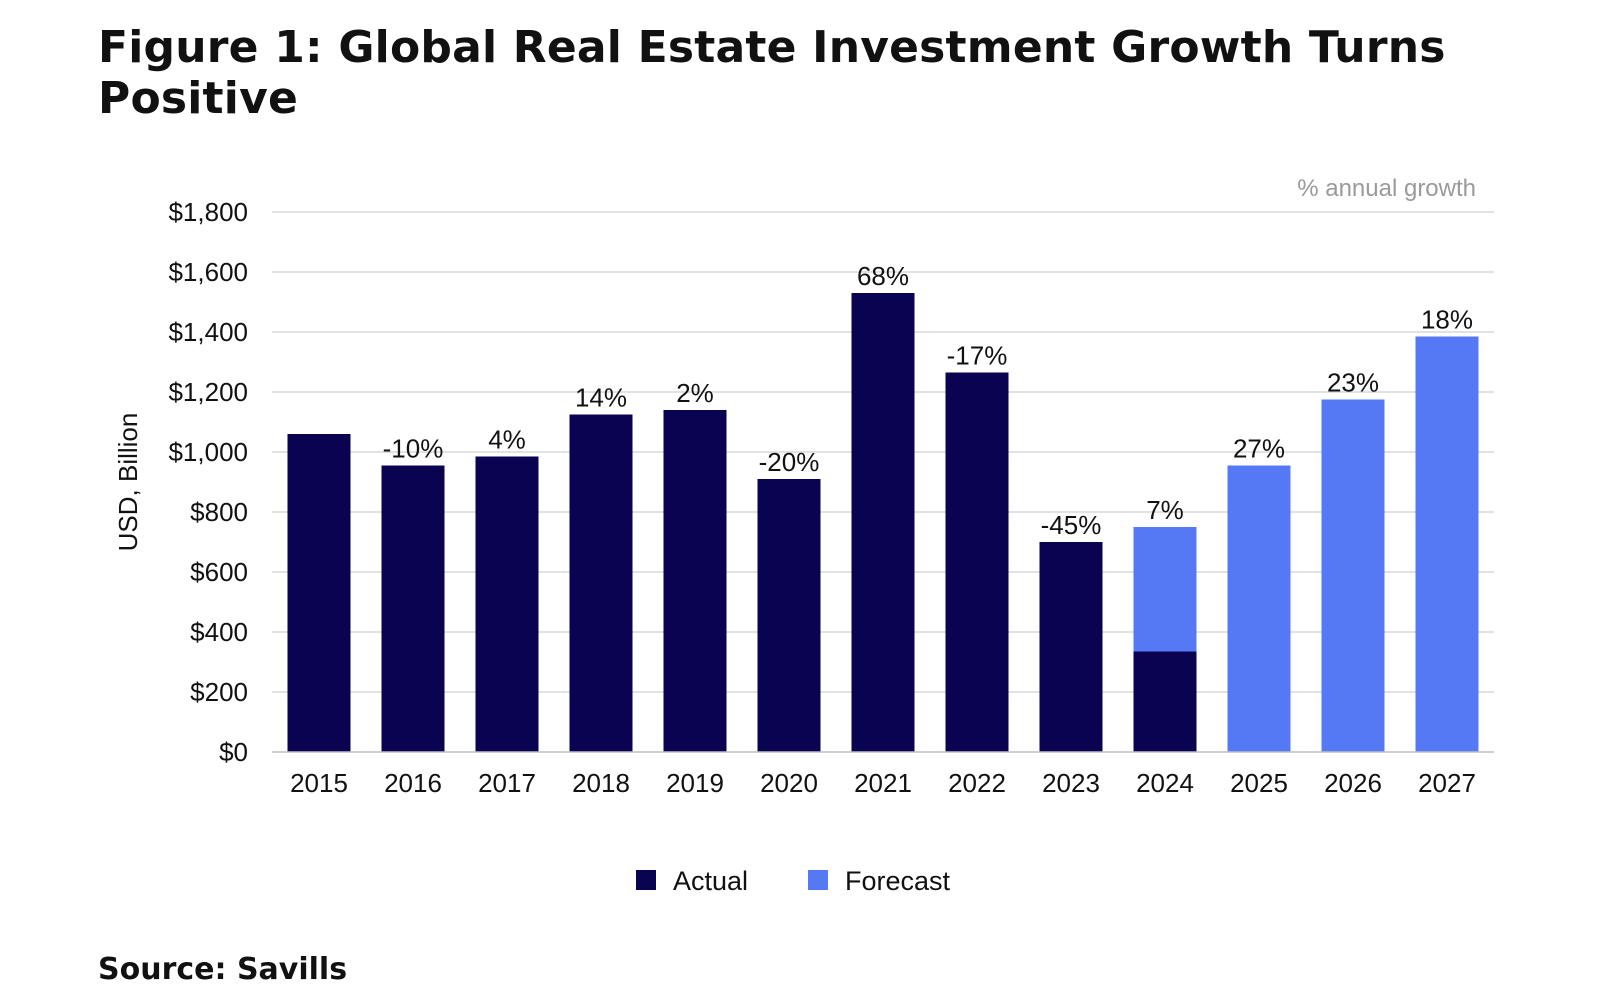  Describe the element at coordinates (789, 462) in the screenshot. I see `data-label-2020: -20%` at that location.